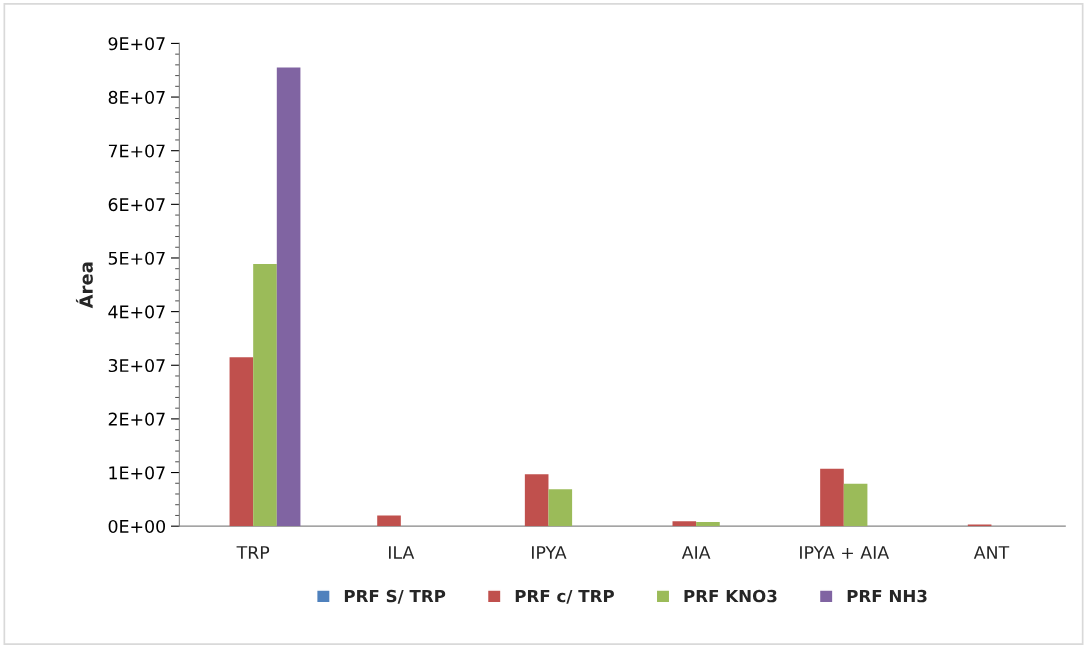  What do you see at coordinates (136, 526) in the screenshot?
I see `y-tick-label: 0E+00` at bounding box center [136, 526].